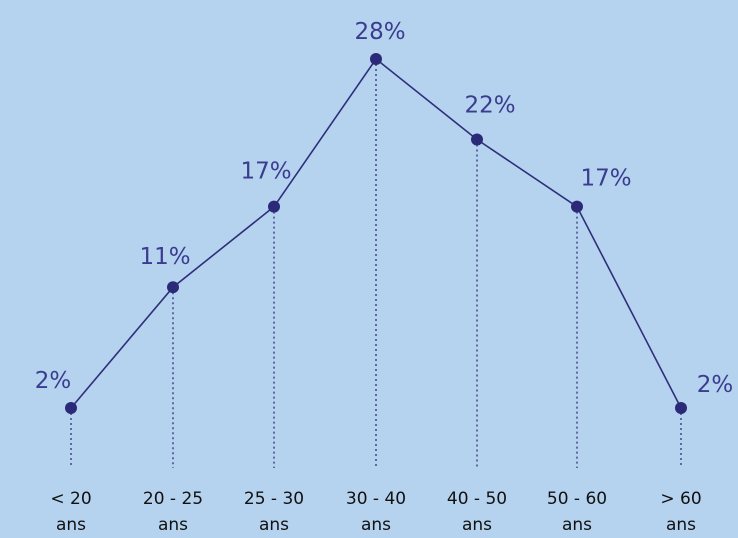  I want to click on data-label-3: 28%, so click(379, 32).